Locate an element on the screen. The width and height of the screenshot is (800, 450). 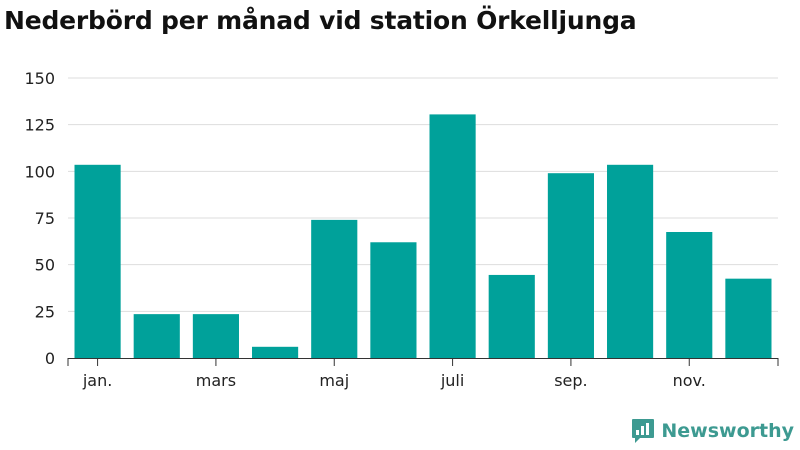
bar-mars is located at coordinates (215, 336).